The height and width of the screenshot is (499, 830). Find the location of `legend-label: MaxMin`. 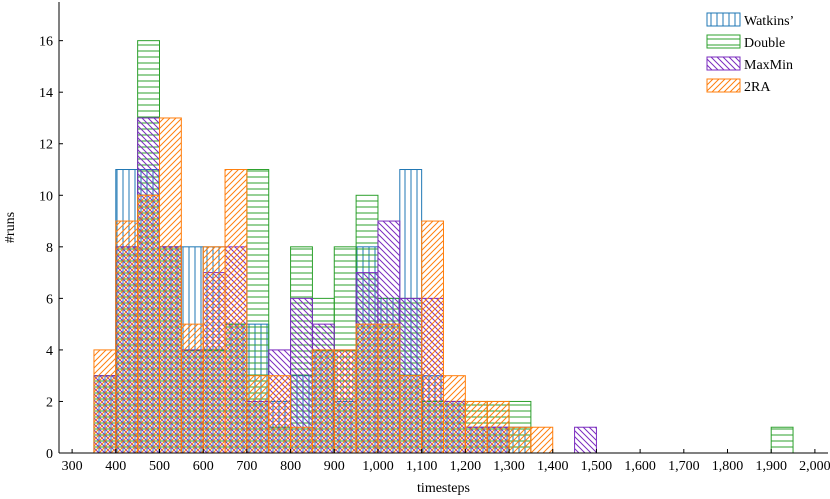

legend-label: MaxMin is located at coordinates (768, 65).